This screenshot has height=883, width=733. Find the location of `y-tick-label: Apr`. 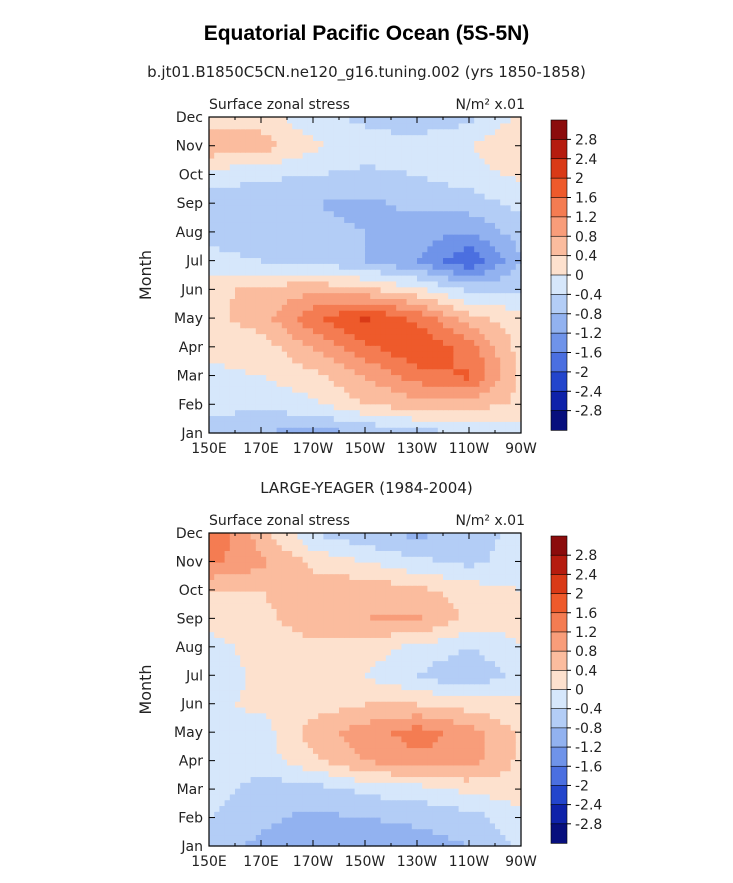

y-tick-label: Apr is located at coordinates (191, 348).